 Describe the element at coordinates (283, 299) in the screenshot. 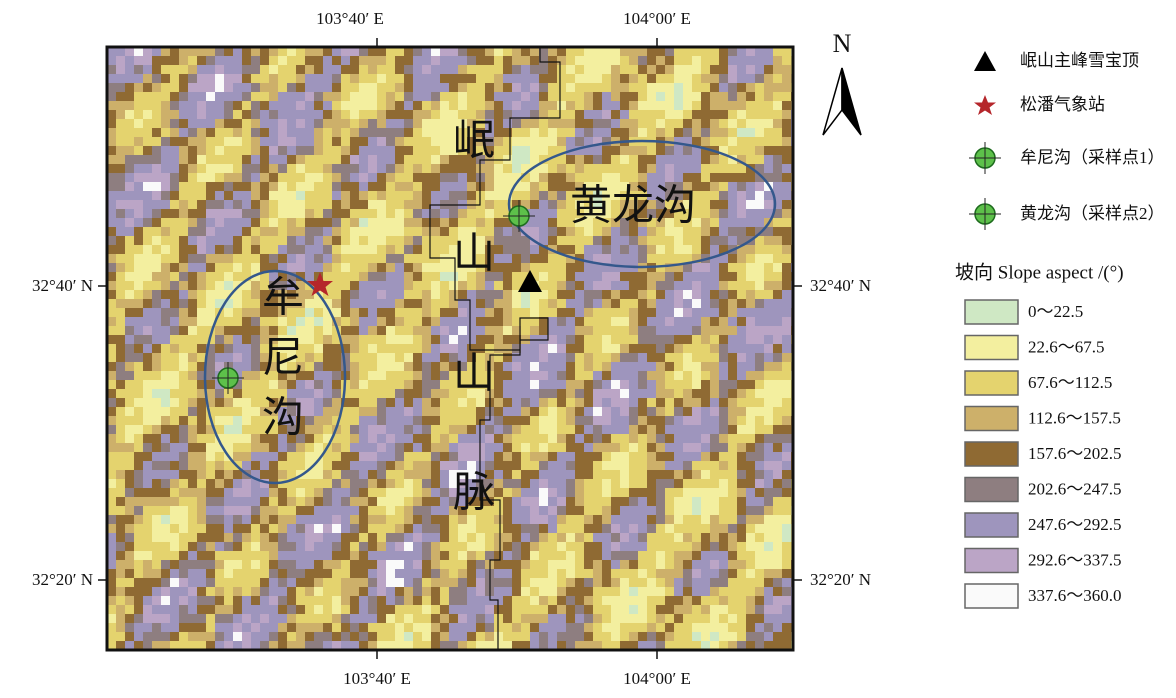

I see `mounigou-label: 牟` at that location.